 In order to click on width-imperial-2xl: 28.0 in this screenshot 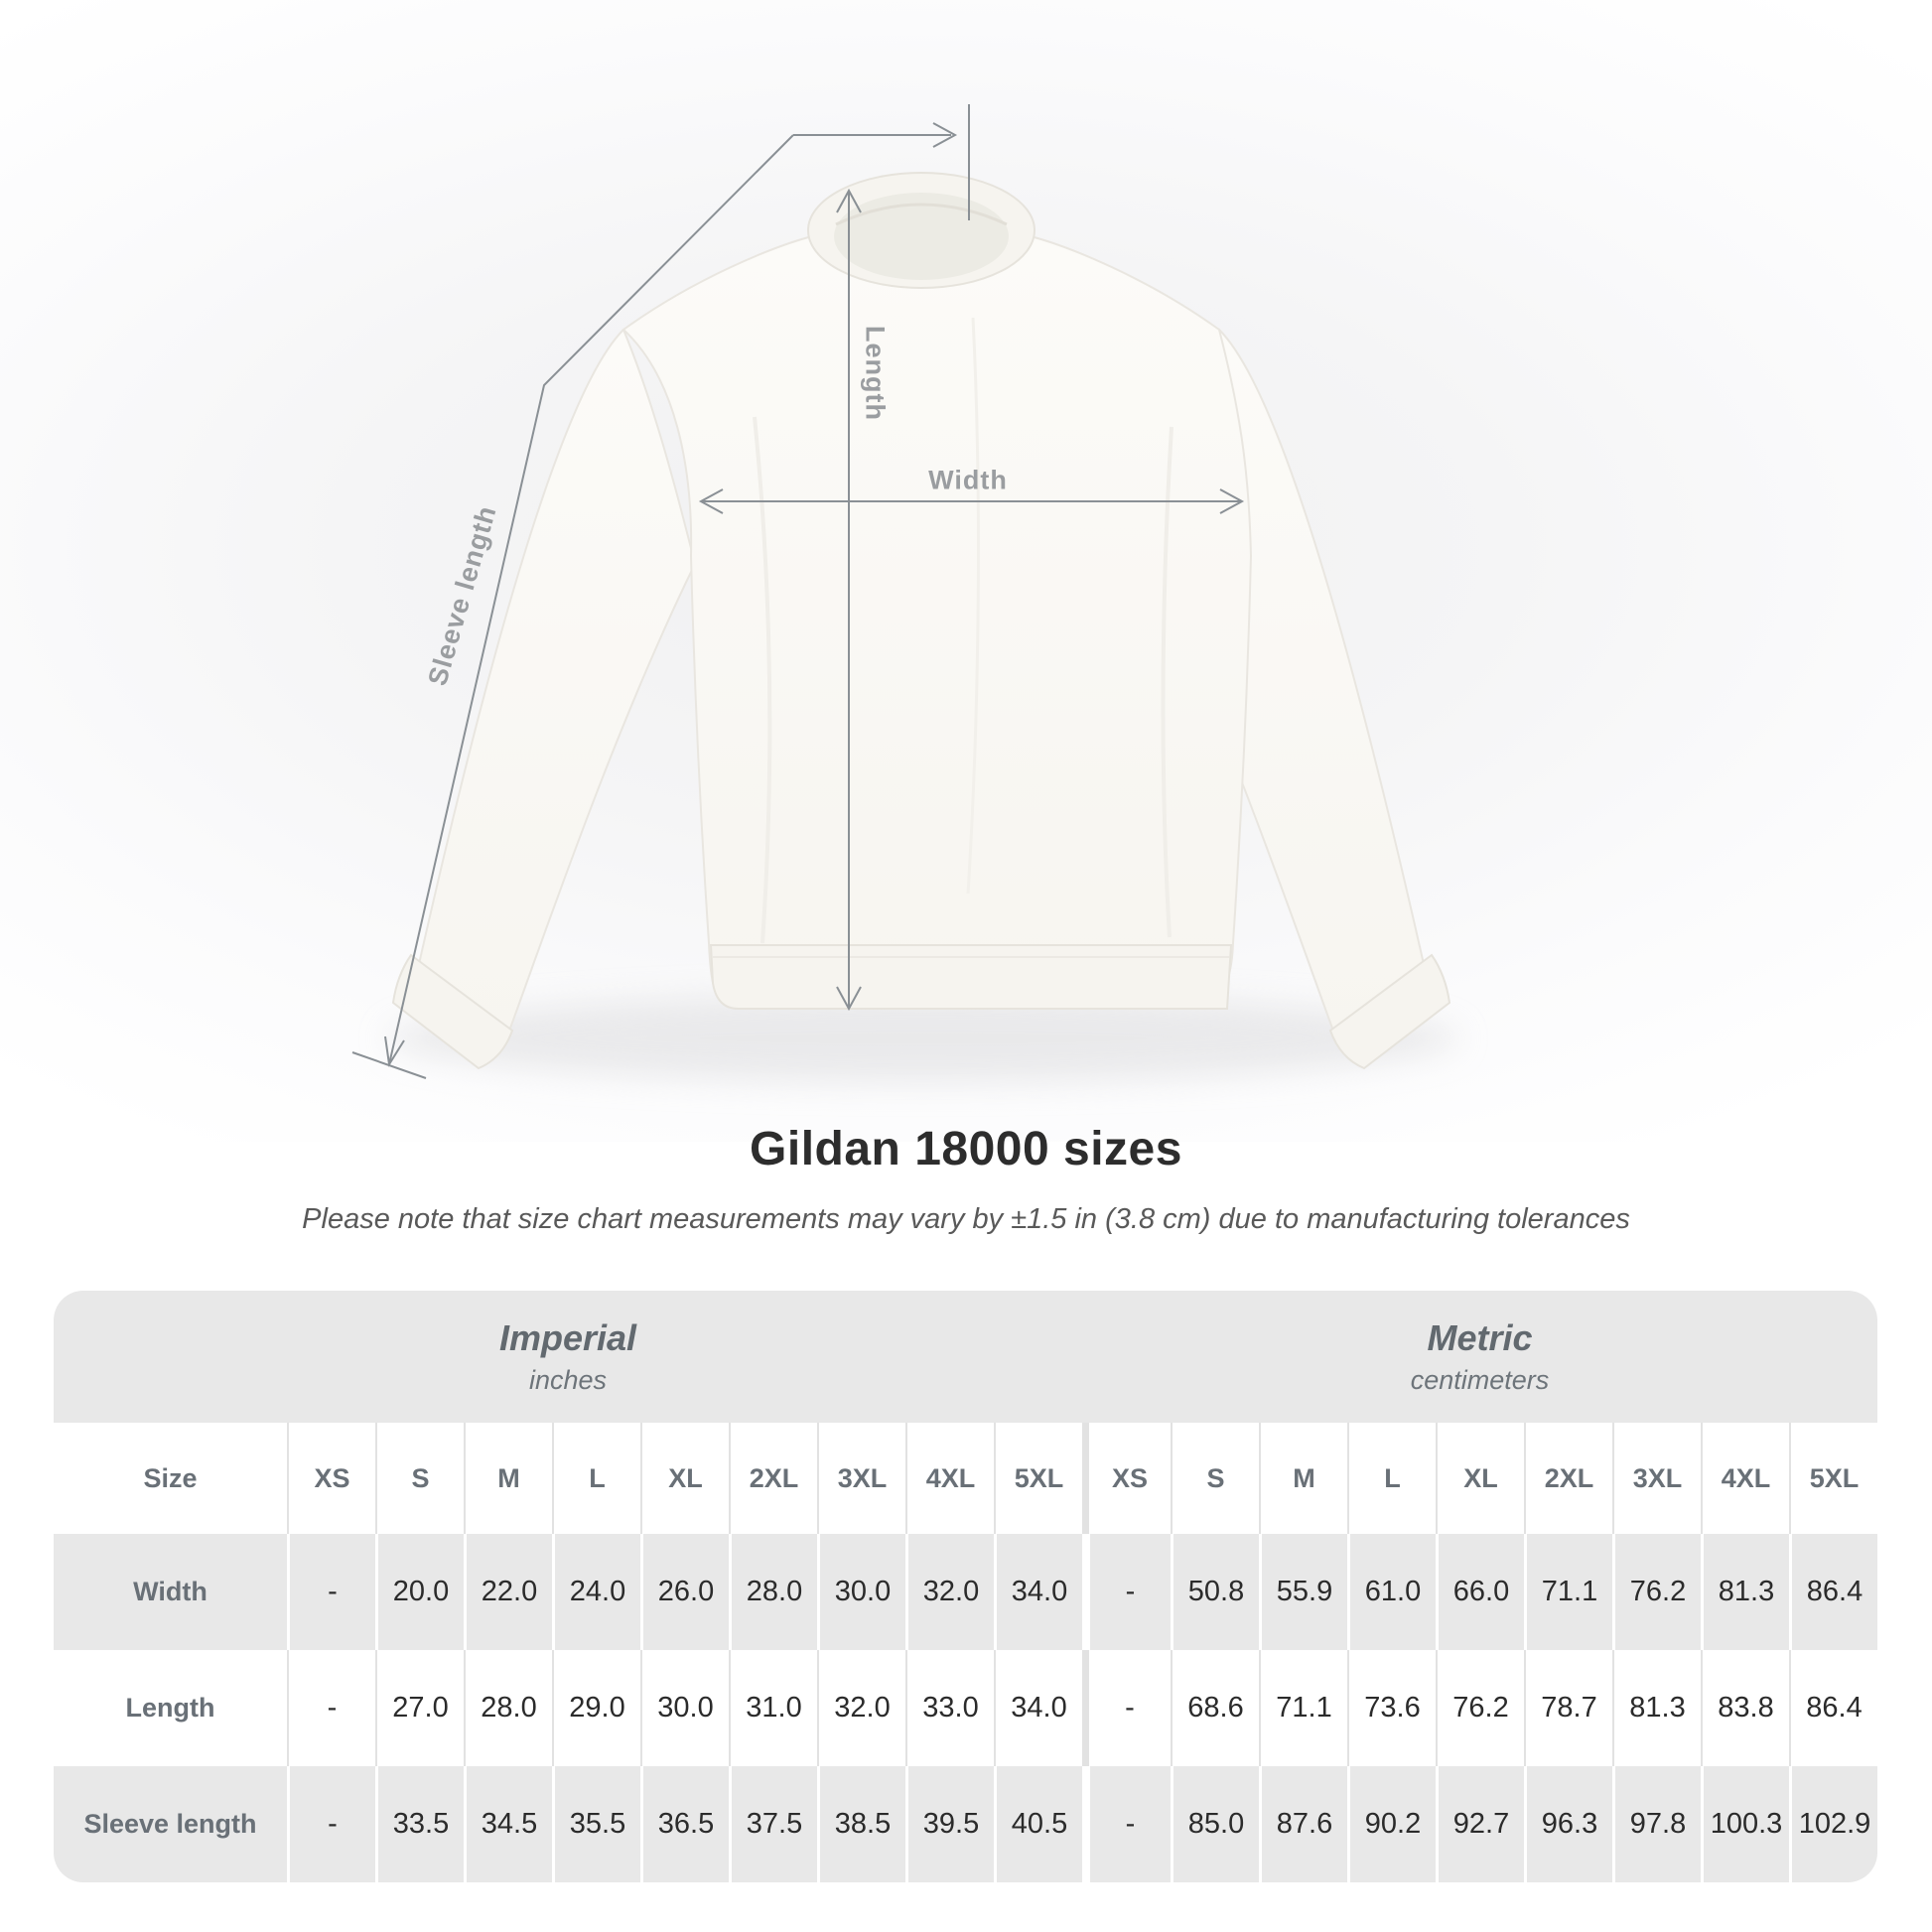, I will do `click(773, 1592)`.